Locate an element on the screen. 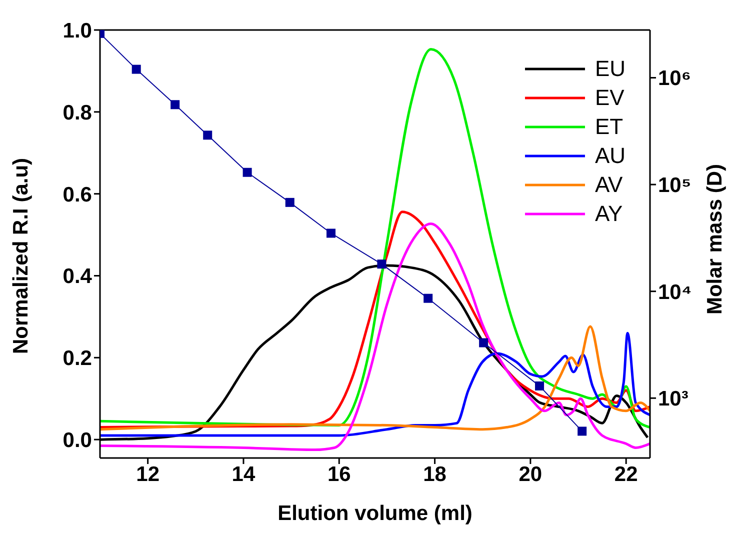 The width and height of the screenshot is (736, 542). legend-label: AU is located at coordinates (610, 155).